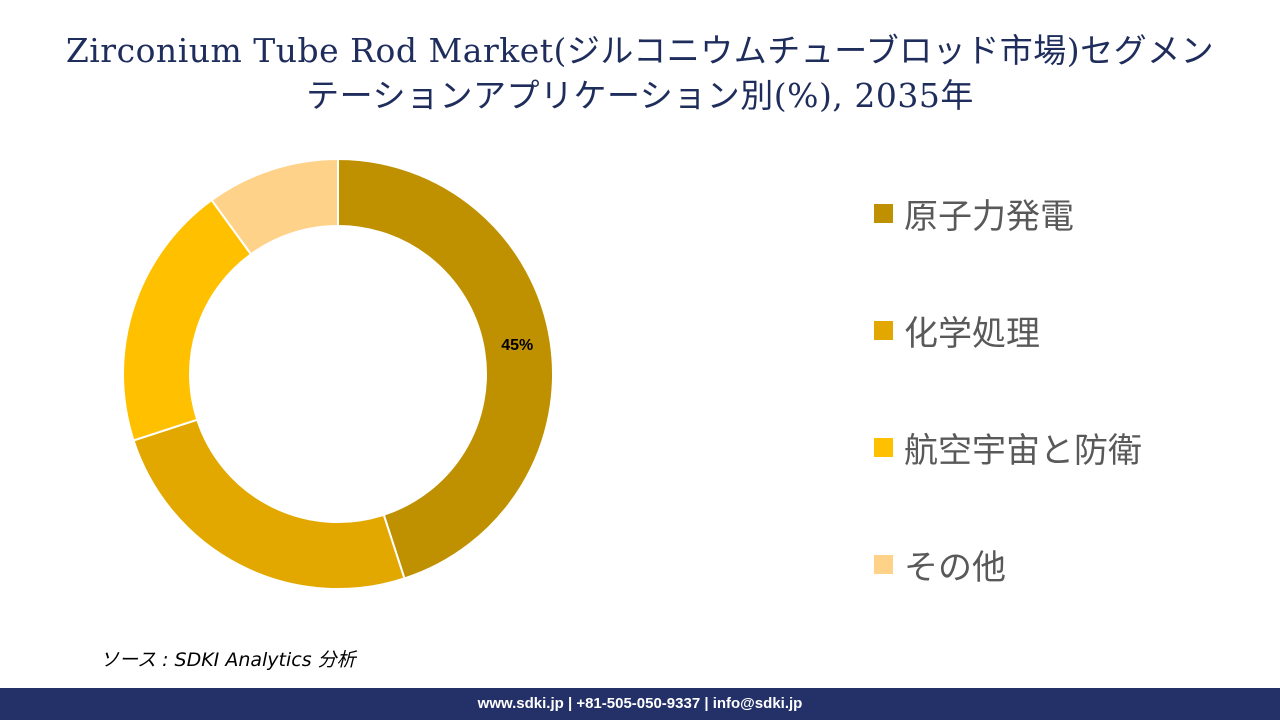  I want to click on donut-data-label-1: 45%, so click(517, 345).